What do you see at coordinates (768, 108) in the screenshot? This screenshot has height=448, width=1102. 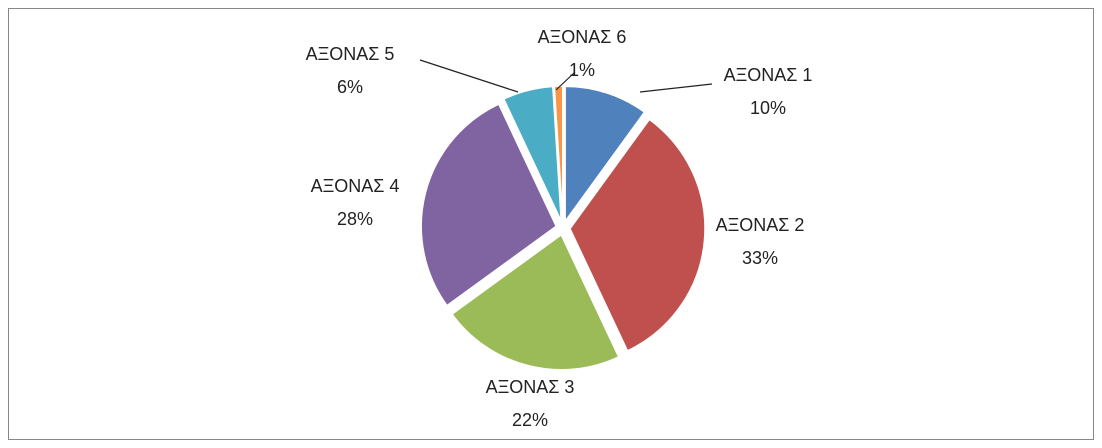 I see `slice-value-label: 10%` at bounding box center [768, 108].